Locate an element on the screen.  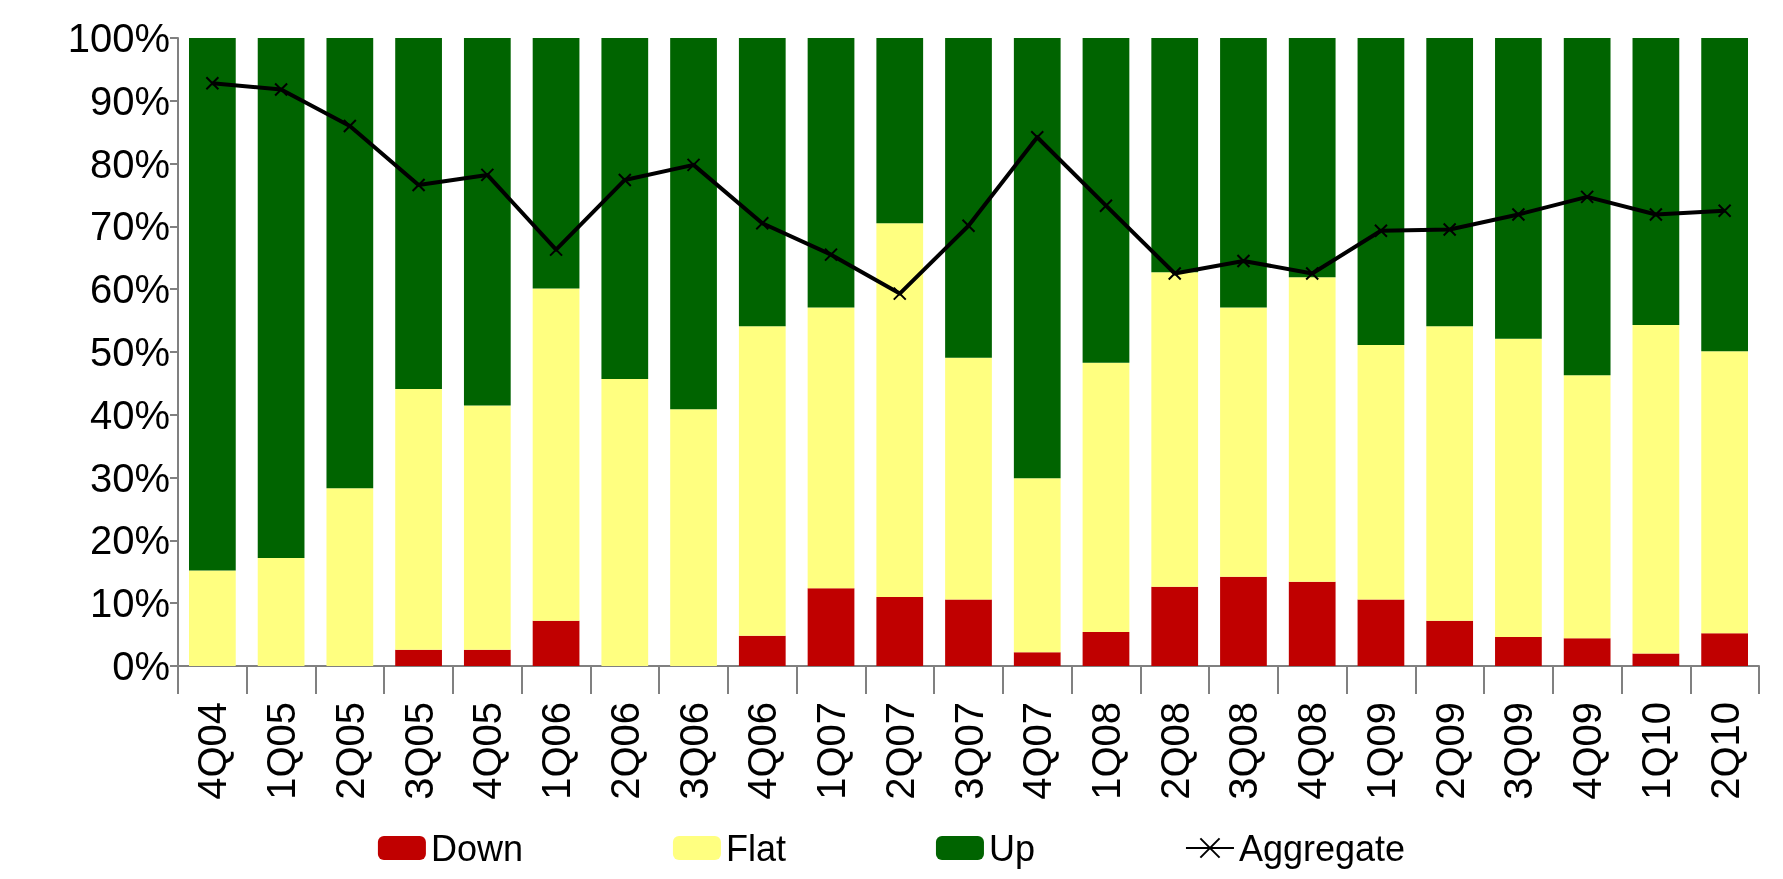
legend-label: Up is located at coordinates (1011, 848).